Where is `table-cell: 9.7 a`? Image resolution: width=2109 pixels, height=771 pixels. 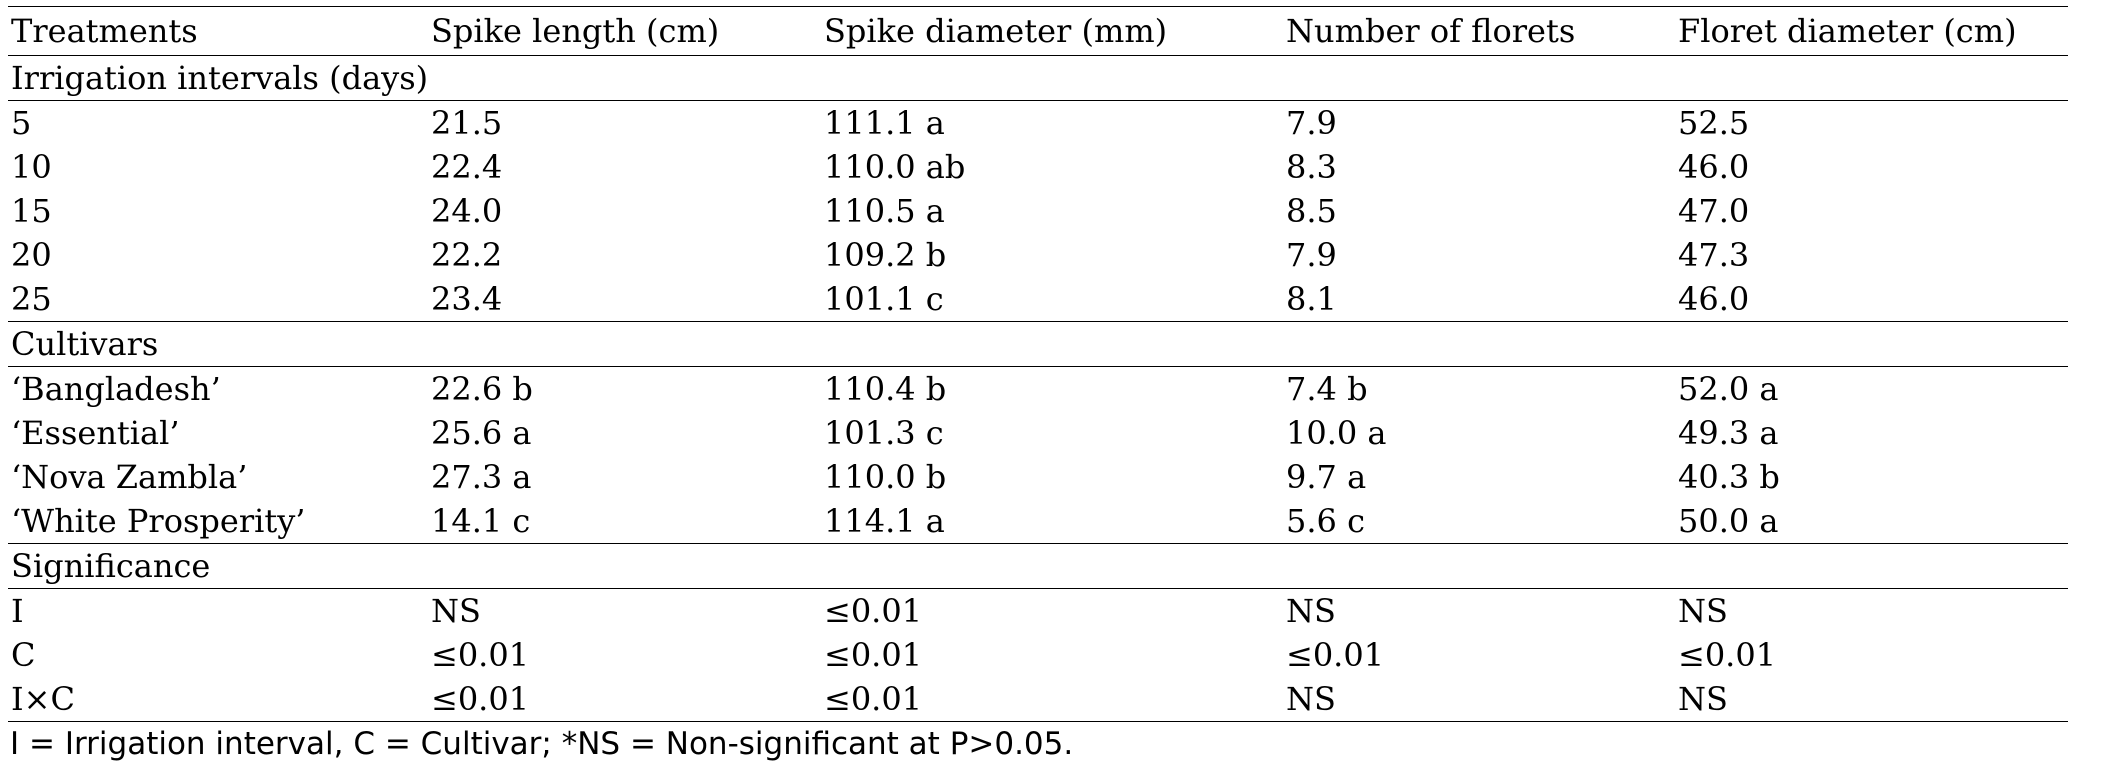
table-cell: 9.7 a is located at coordinates (1326, 477).